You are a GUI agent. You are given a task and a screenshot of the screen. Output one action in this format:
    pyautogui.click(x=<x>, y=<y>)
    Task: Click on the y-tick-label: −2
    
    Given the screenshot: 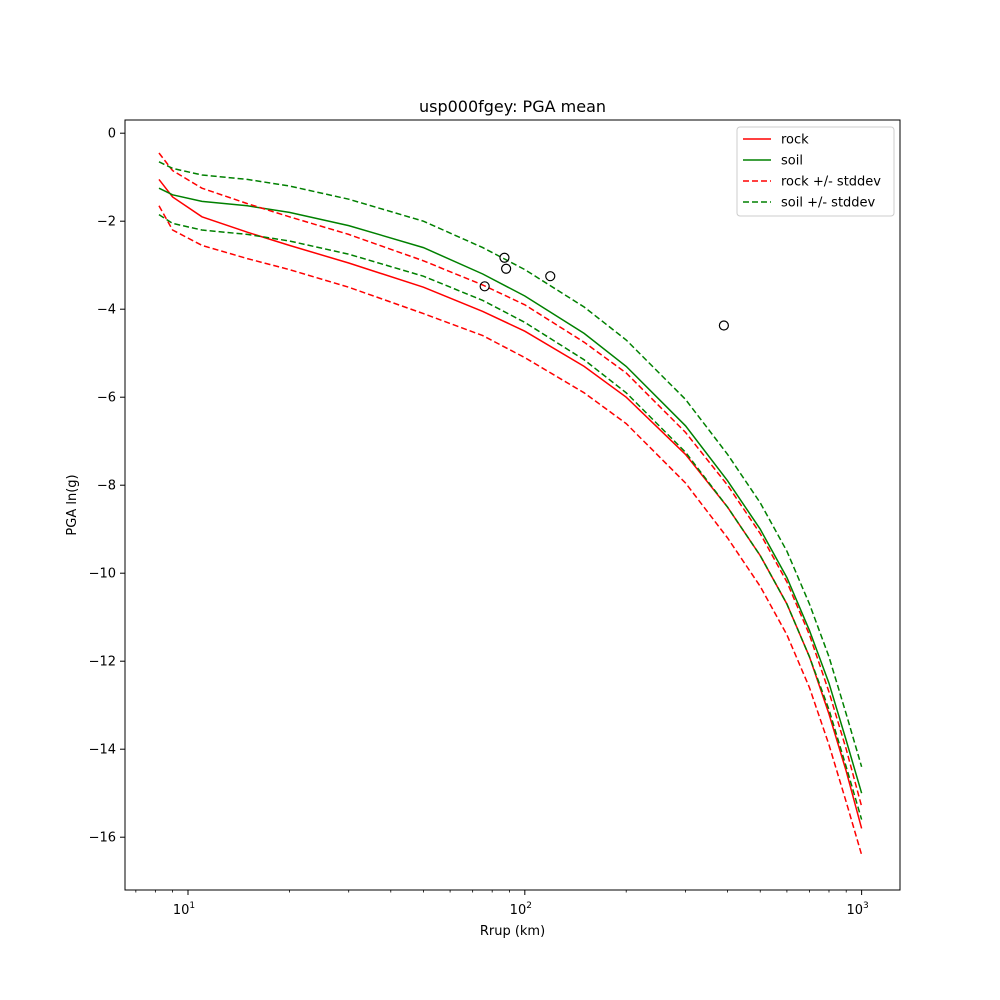 What is the action you would take?
    pyautogui.click(x=106, y=222)
    